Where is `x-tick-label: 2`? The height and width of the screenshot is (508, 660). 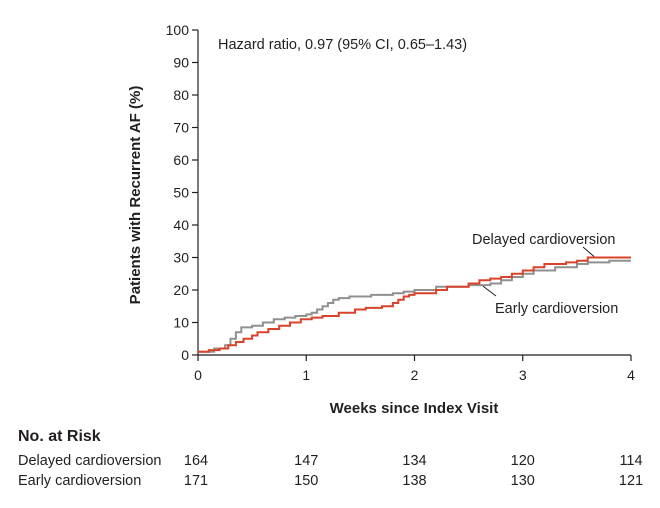 x-tick-label: 2 is located at coordinates (415, 375).